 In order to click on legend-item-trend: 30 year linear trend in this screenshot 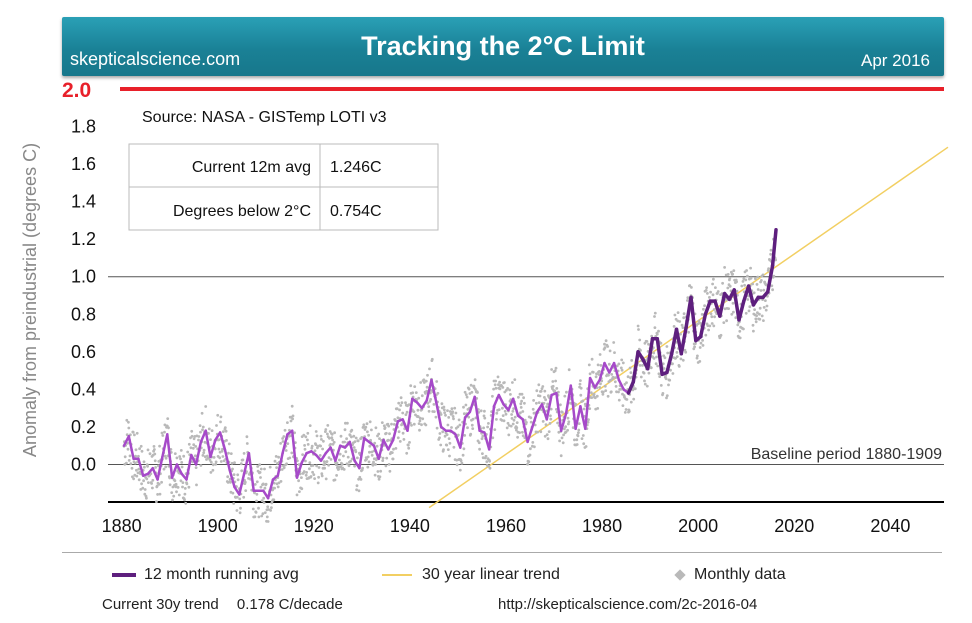, I will do `click(471, 575)`.